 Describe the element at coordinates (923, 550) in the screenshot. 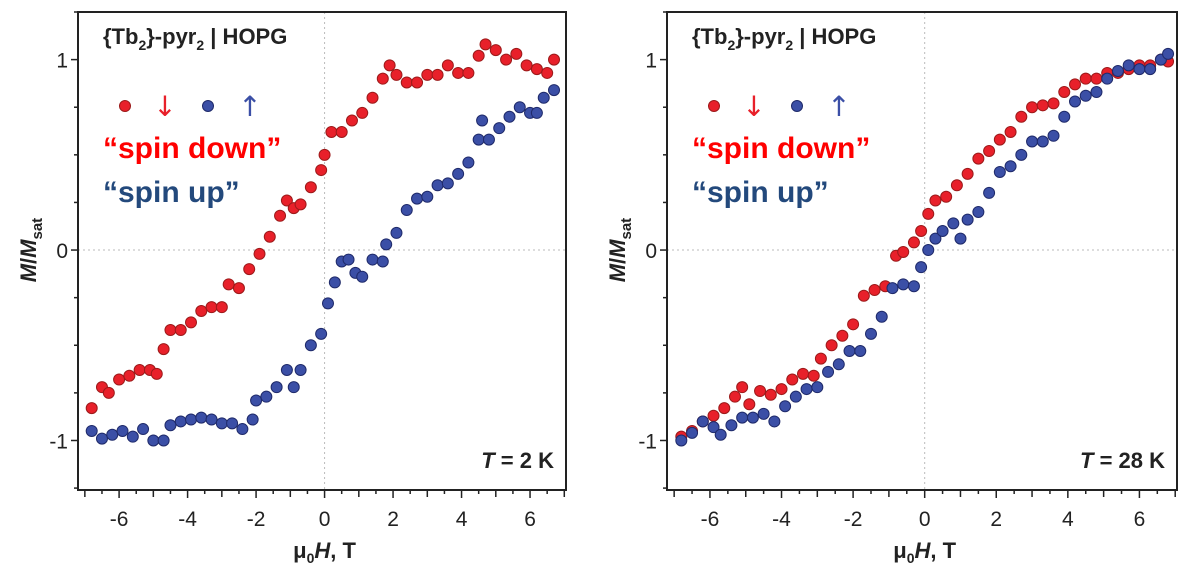

I see `x-label-part: H` at that location.